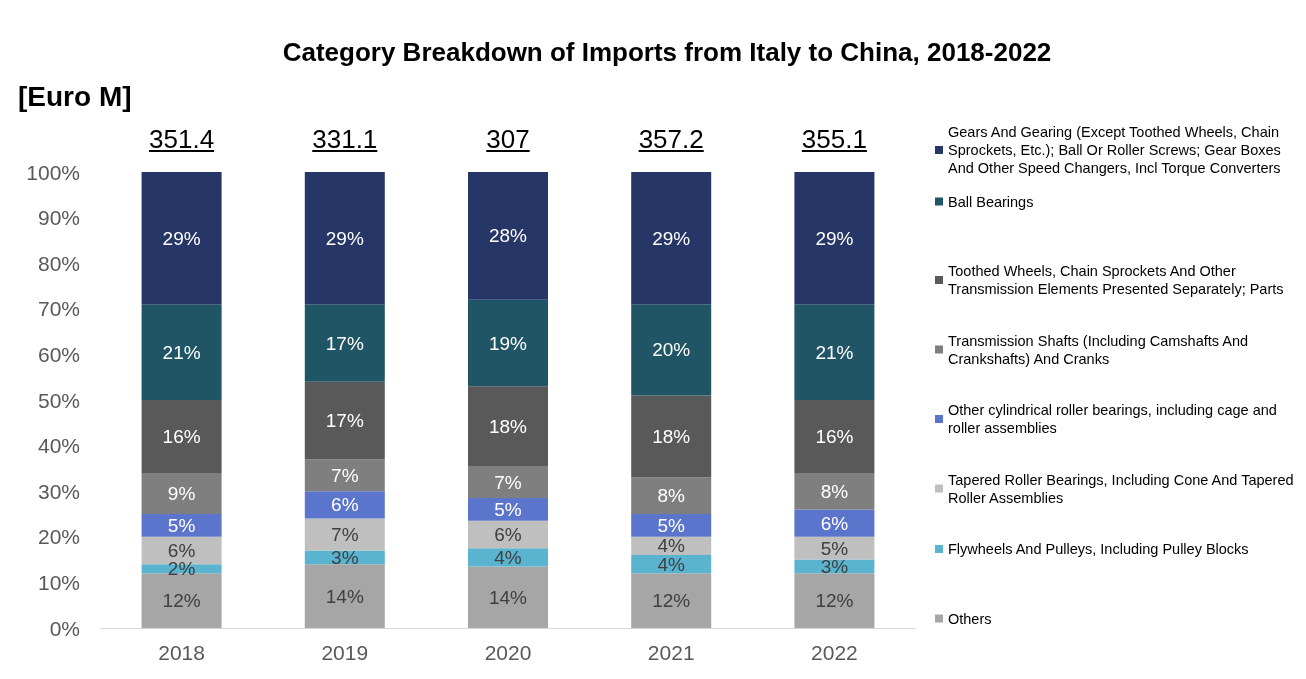 Image resolution: width=1306 pixels, height=679 pixels. I want to click on y-tick-label: 40%, so click(58, 446).